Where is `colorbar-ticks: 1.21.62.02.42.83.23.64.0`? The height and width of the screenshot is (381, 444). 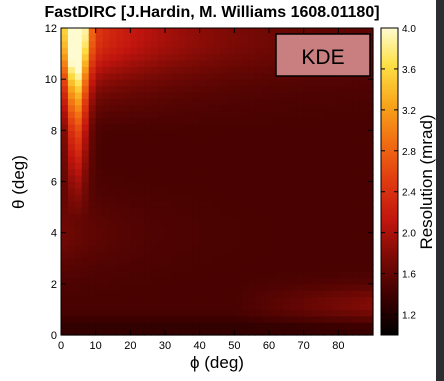
colorbar-ticks: 1.21.62.02.42.83.23.64.0 is located at coordinates (398, 173).